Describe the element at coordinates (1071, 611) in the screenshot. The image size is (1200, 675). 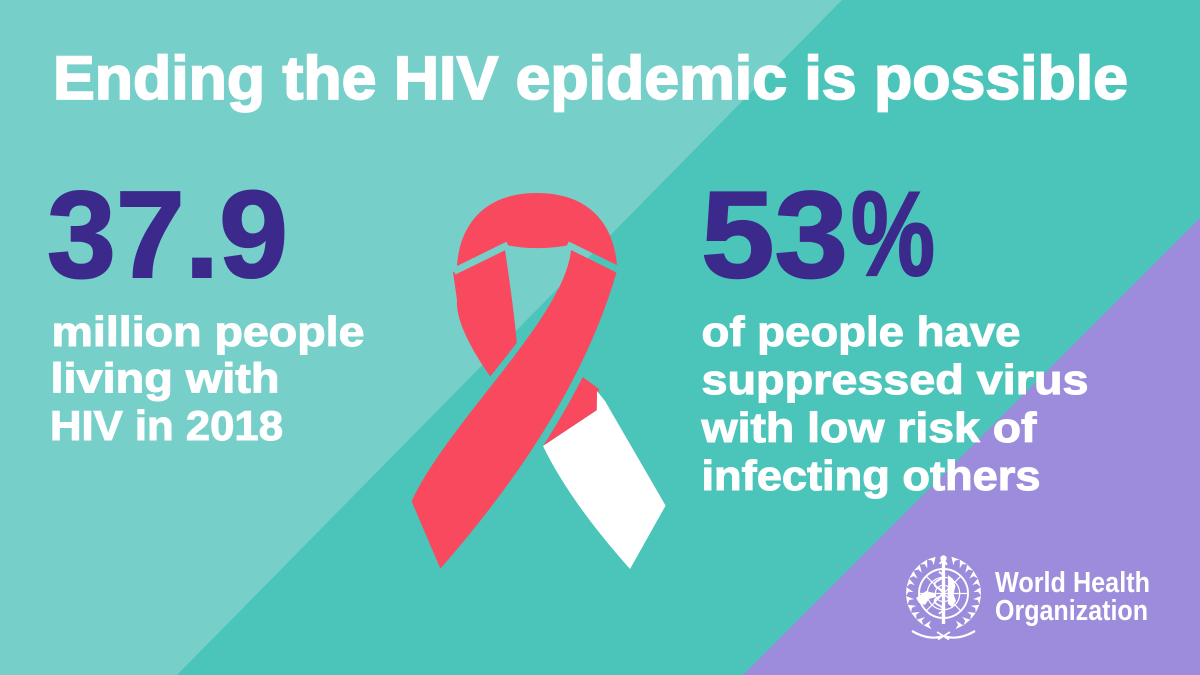
I see `svg-text: Organization` at that location.